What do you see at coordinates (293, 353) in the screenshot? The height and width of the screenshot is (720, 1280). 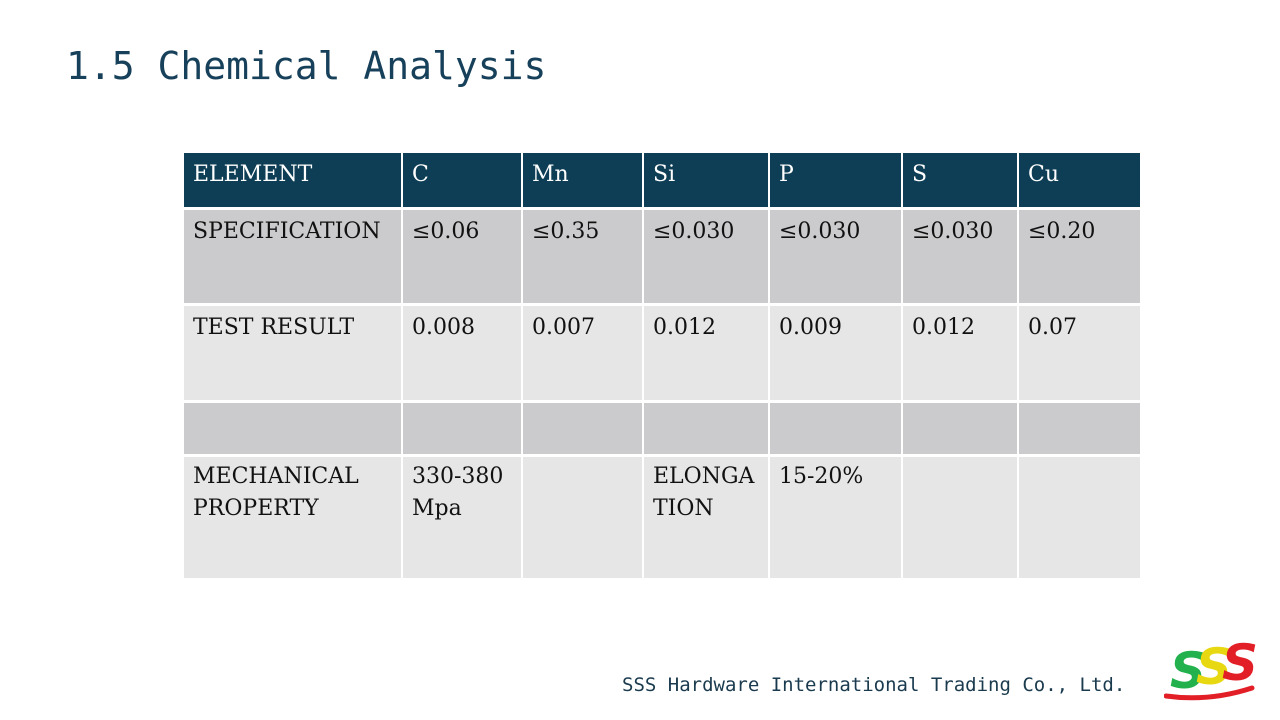 I see `table-cell: TEST RESULT` at bounding box center [293, 353].